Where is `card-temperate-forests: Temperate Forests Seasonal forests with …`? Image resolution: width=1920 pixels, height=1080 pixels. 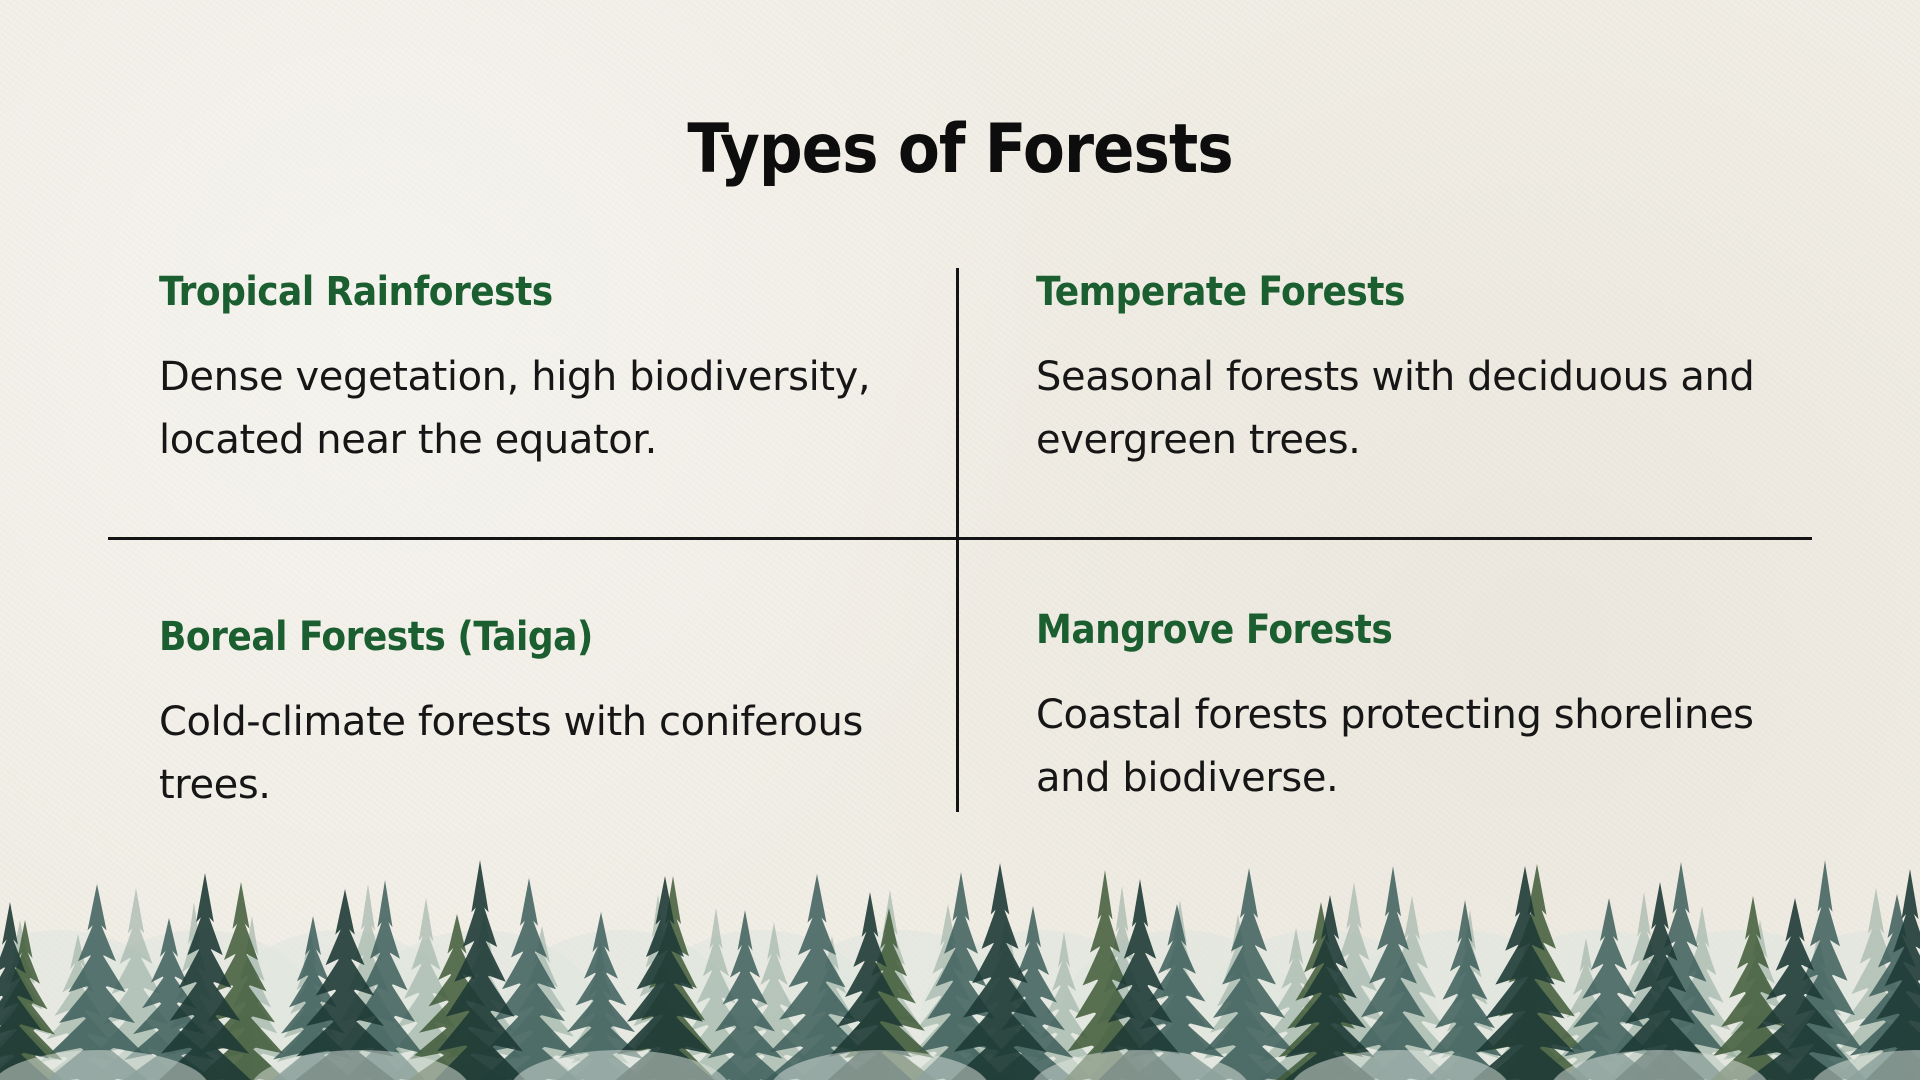 card-temperate-forests: Temperate Forests Seasonal forests with … is located at coordinates (1396, 368).